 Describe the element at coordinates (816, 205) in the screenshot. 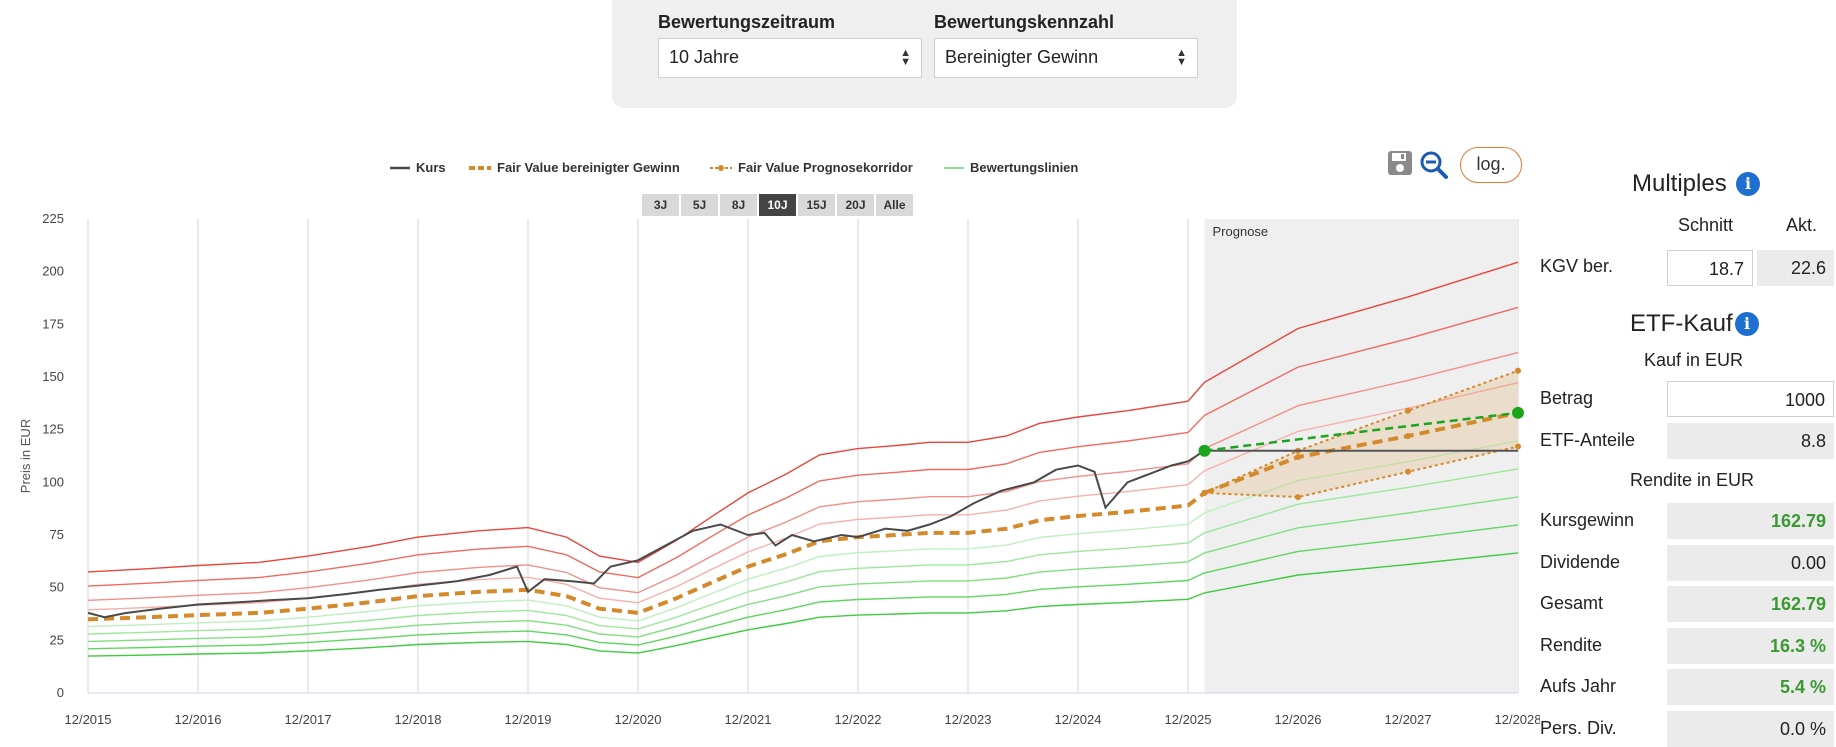

I see `range-button-15j: 15J` at that location.